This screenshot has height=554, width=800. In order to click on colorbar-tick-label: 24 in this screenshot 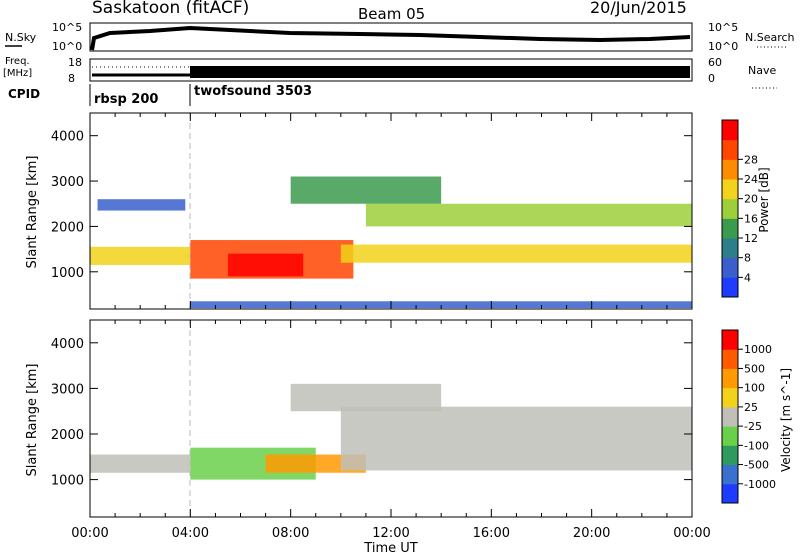, I will do `click(751, 179)`.